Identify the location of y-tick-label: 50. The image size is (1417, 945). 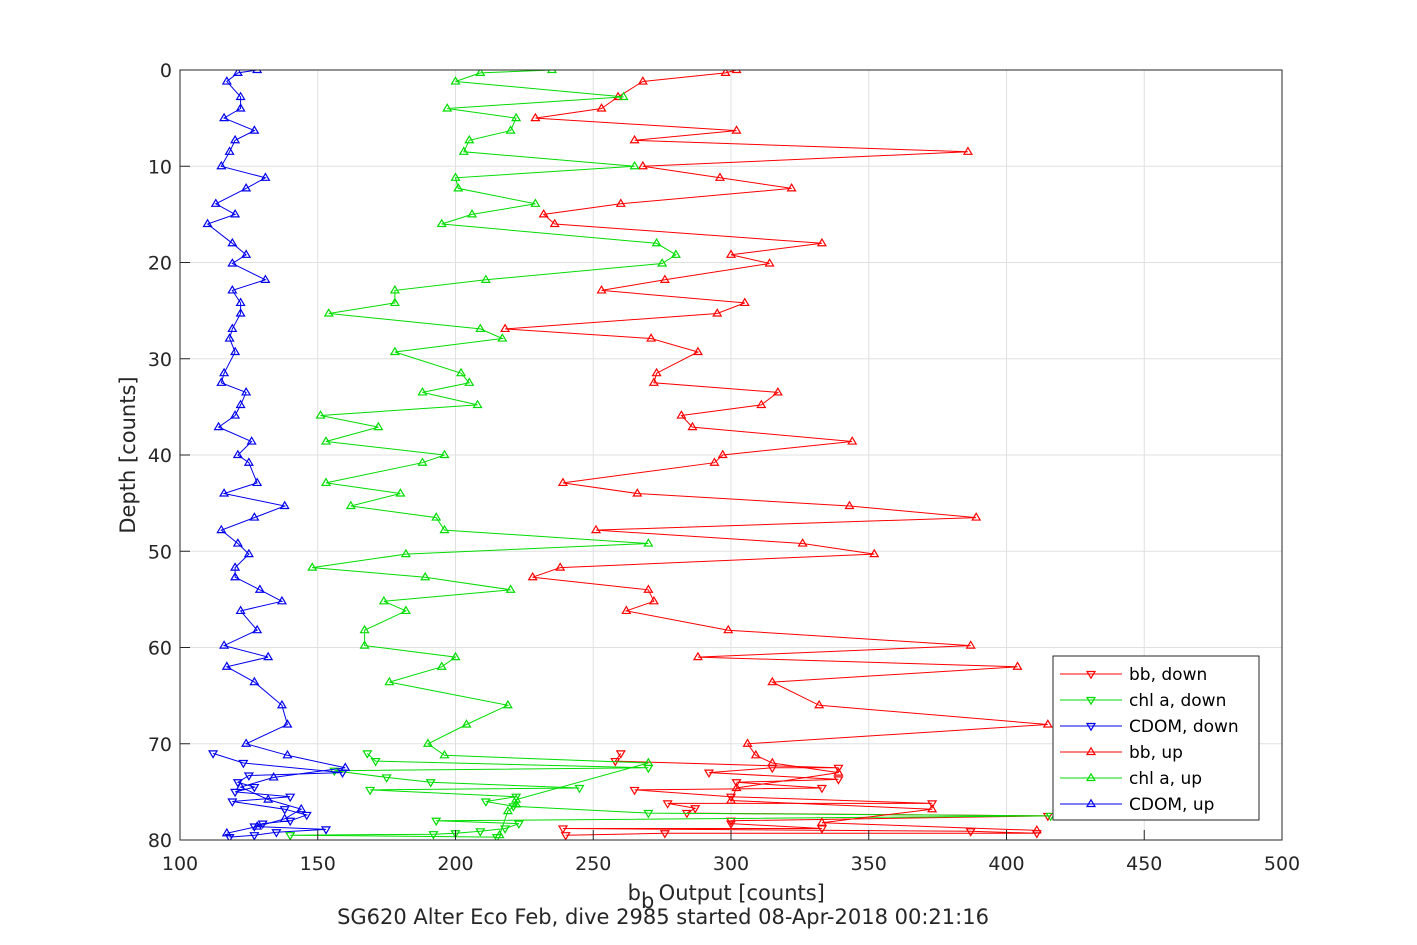
(160, 552).